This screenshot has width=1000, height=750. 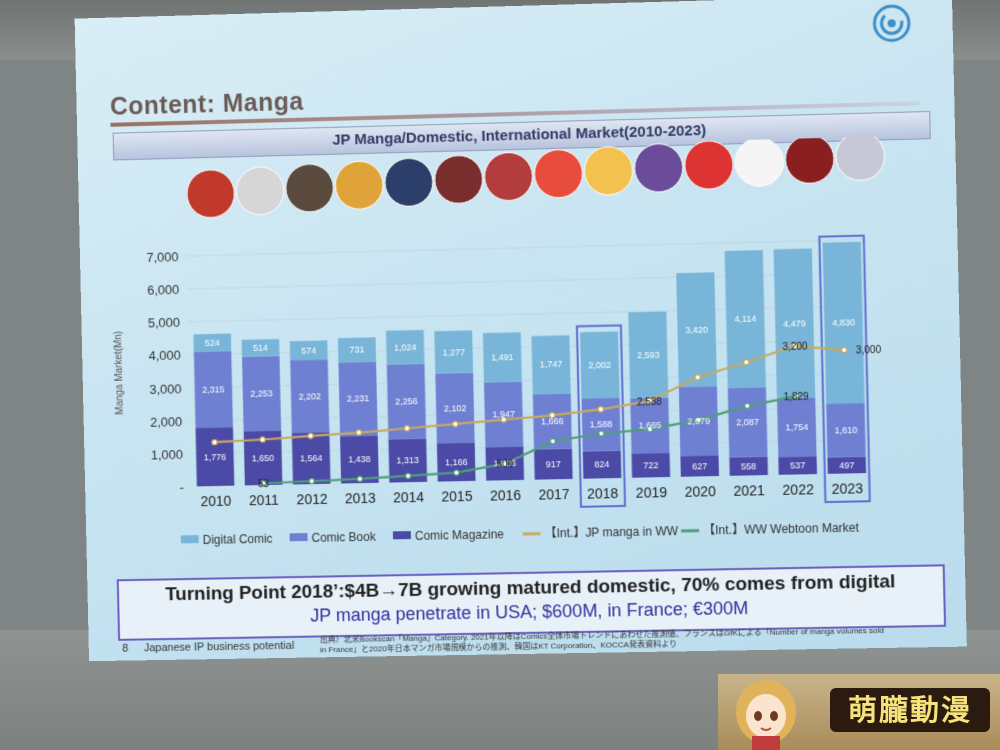 What do you see at coordinates (460, 535) in the screenshot?
I see `legend-label: Comic Magazine` at bounding box center [460, 535].